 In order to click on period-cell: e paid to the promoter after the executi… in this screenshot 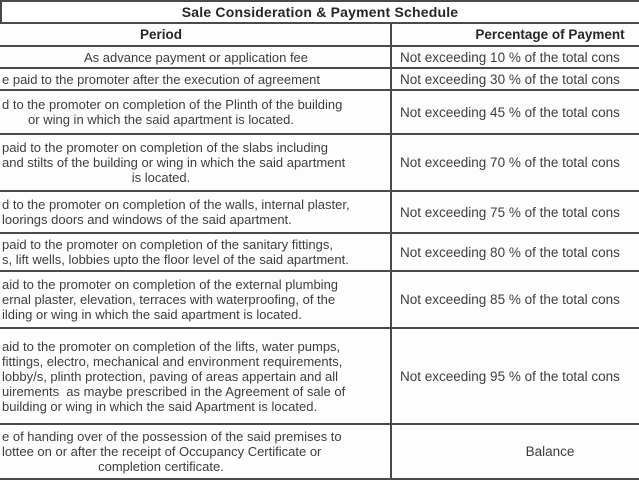, I will do `click(196, 79)`.